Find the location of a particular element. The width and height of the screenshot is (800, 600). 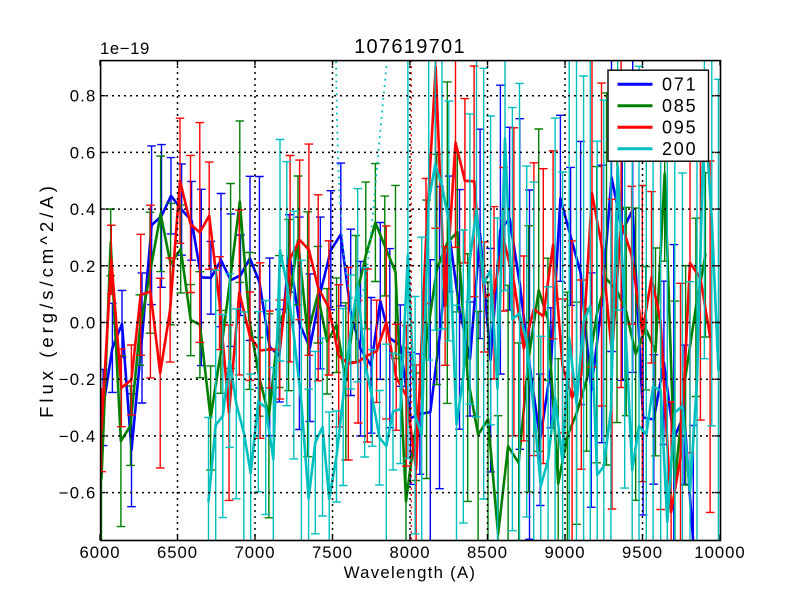

svg-text: 9000 is located at coordinates (564, 552).